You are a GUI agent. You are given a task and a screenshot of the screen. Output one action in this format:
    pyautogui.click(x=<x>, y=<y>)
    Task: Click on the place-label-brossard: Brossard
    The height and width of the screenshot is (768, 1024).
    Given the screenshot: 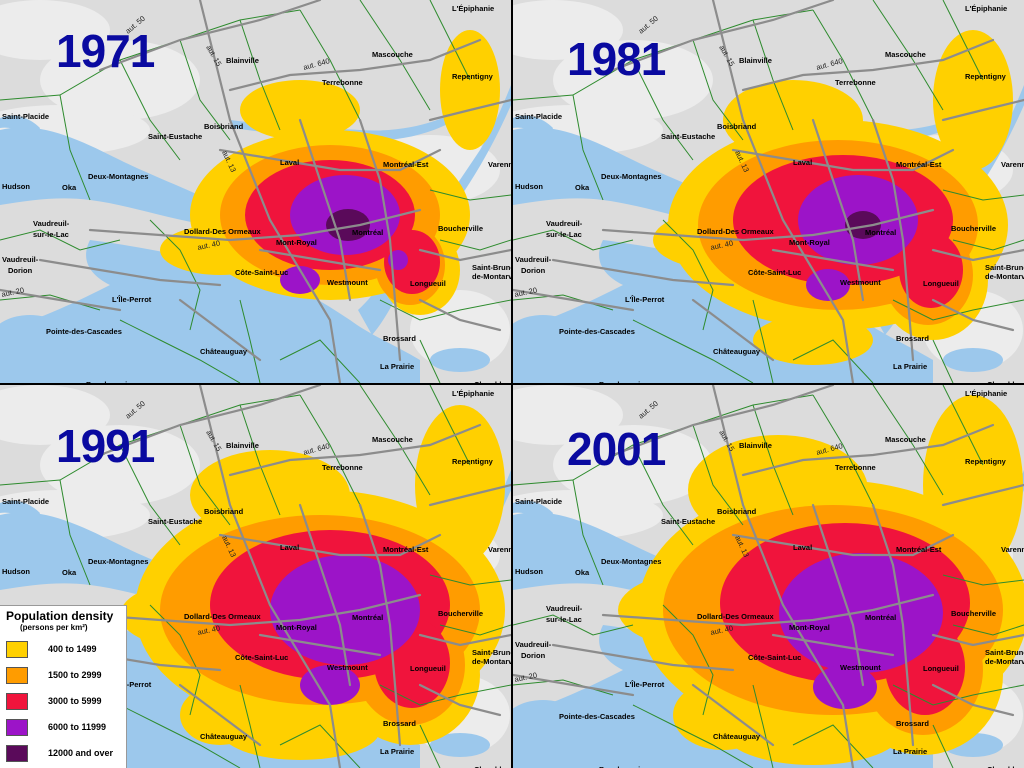 What is the action you would take?
    pyautogui.click(x=399, y=338)
    